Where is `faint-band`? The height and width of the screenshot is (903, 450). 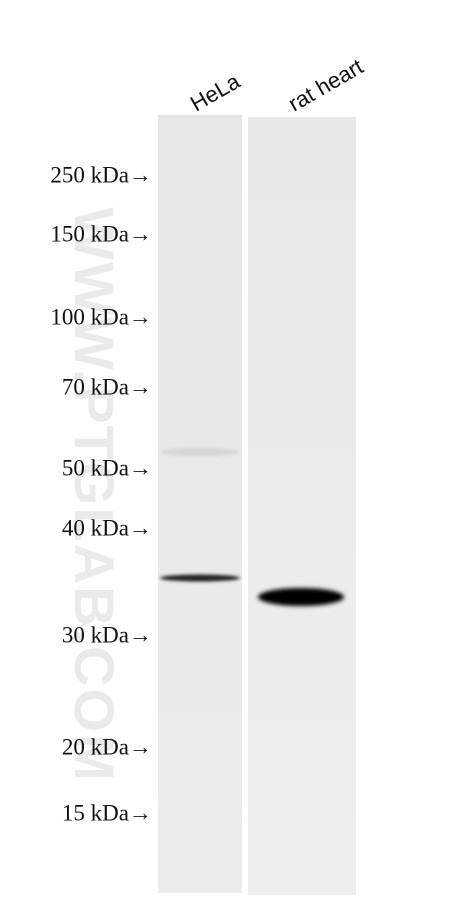 faint-band is located at coordinates (200, 452).